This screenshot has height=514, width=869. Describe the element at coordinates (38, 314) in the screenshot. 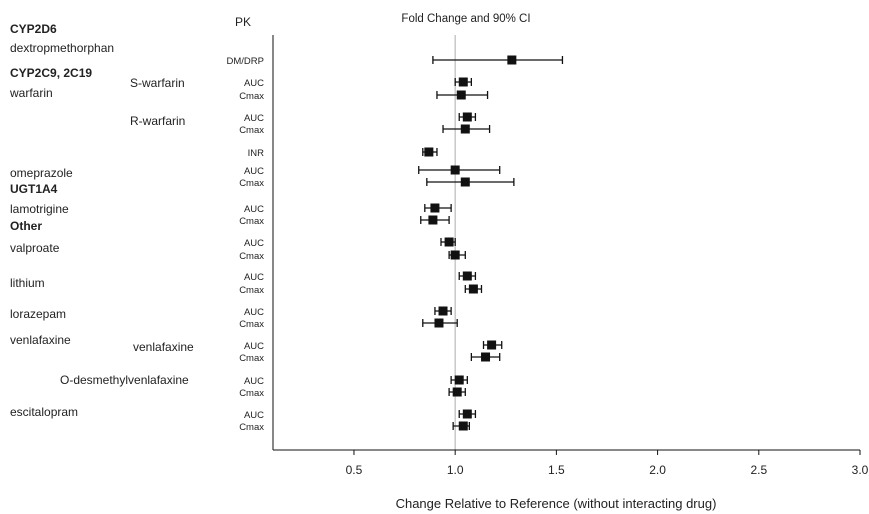

I see `drug-label: lorazepam` at that location.